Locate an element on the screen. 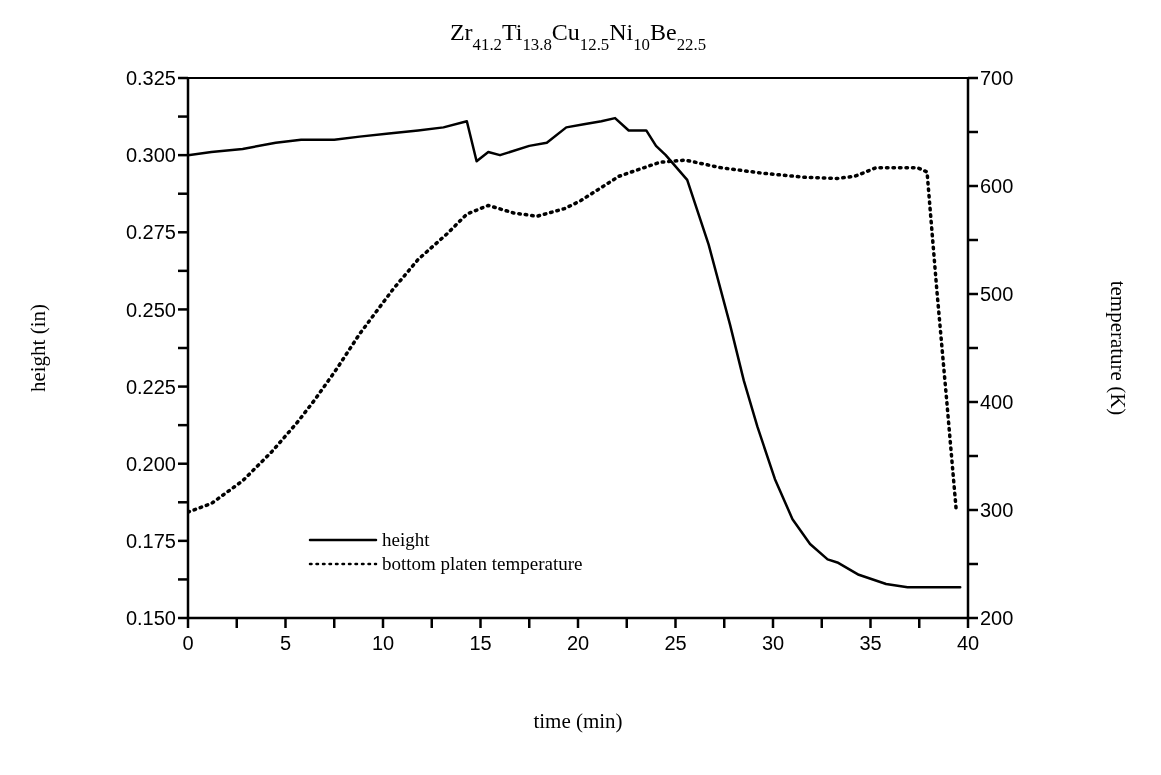 Image resolution: width=1161 pixels, height=775 pixels. y-tick-label: 0.150 is located at coordinates (150, 618).